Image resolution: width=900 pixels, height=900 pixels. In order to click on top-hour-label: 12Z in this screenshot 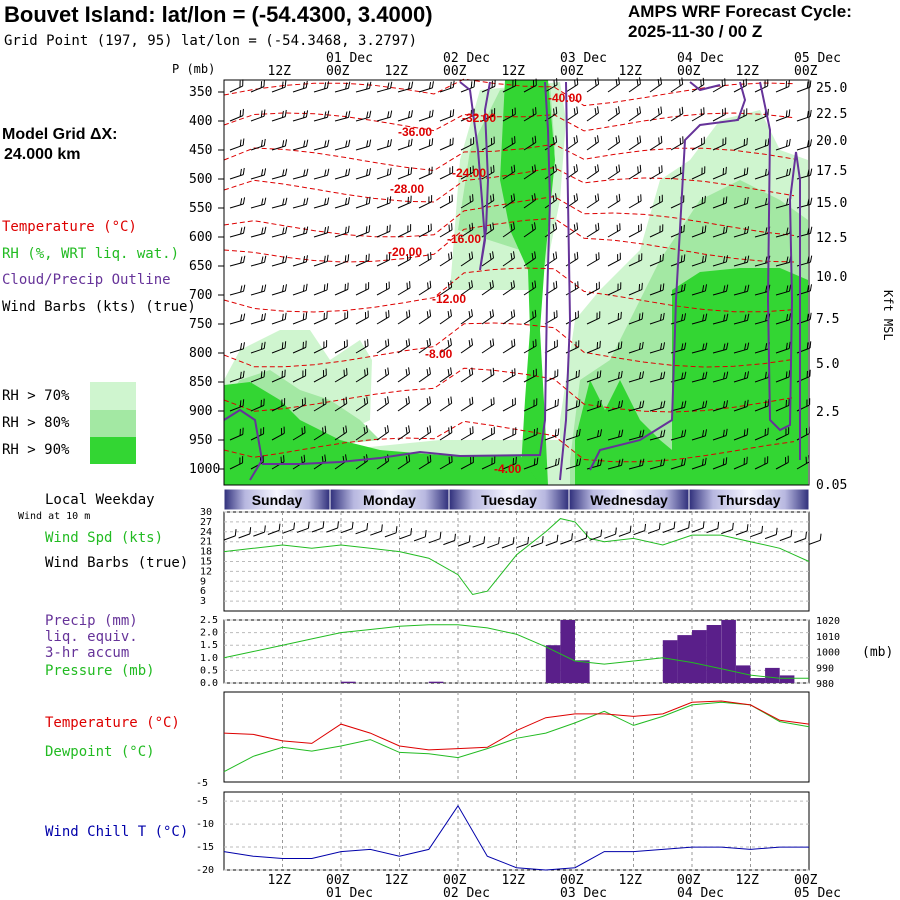, I will do `click(748, 71)`.